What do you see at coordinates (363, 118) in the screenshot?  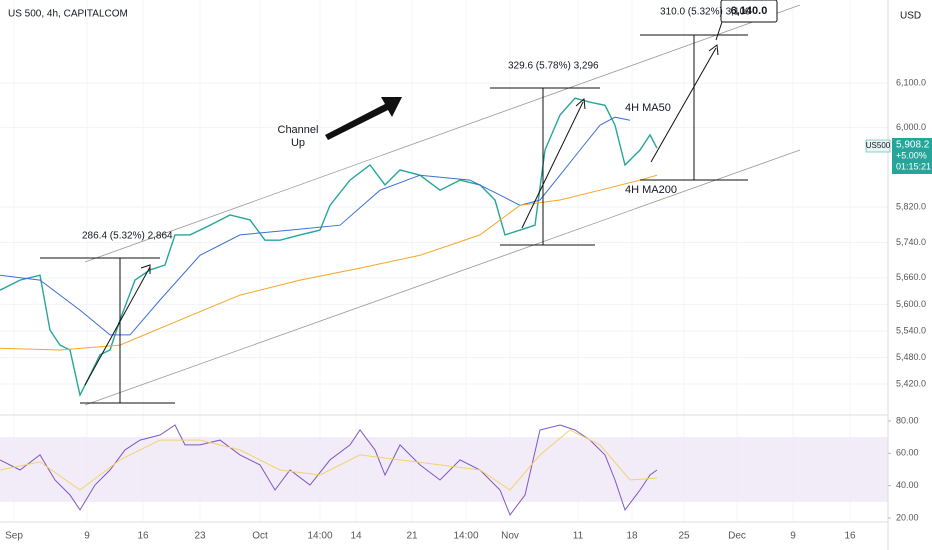 I see `channel-arrow` at bounding box center [363, 118].